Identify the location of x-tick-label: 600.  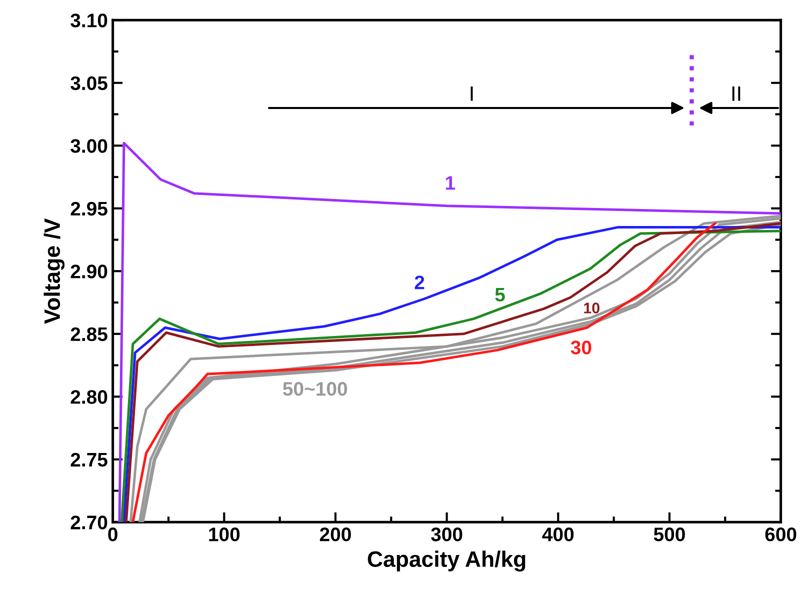
(780, 535).